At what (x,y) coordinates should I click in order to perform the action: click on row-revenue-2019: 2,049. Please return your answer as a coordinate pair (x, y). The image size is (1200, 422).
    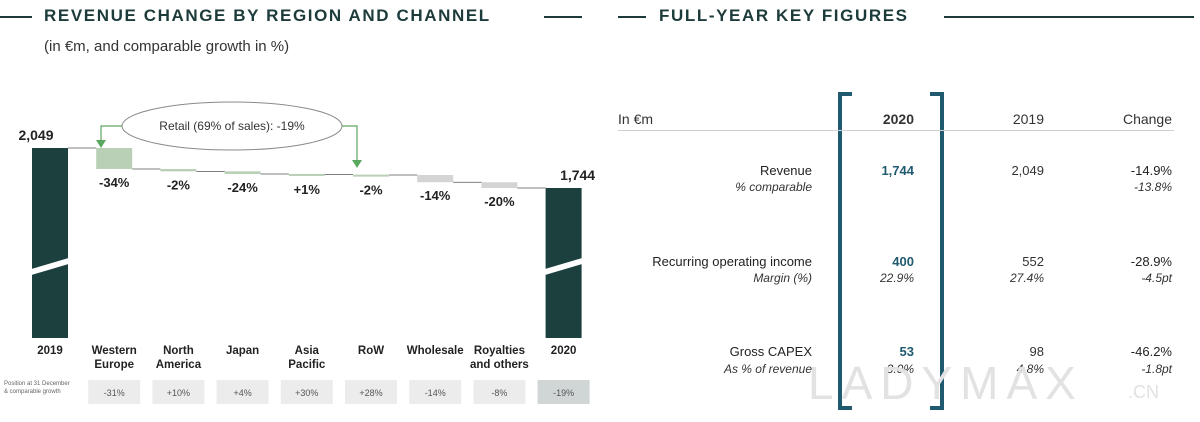
    Looking at the image, I should click on (1027, 170).